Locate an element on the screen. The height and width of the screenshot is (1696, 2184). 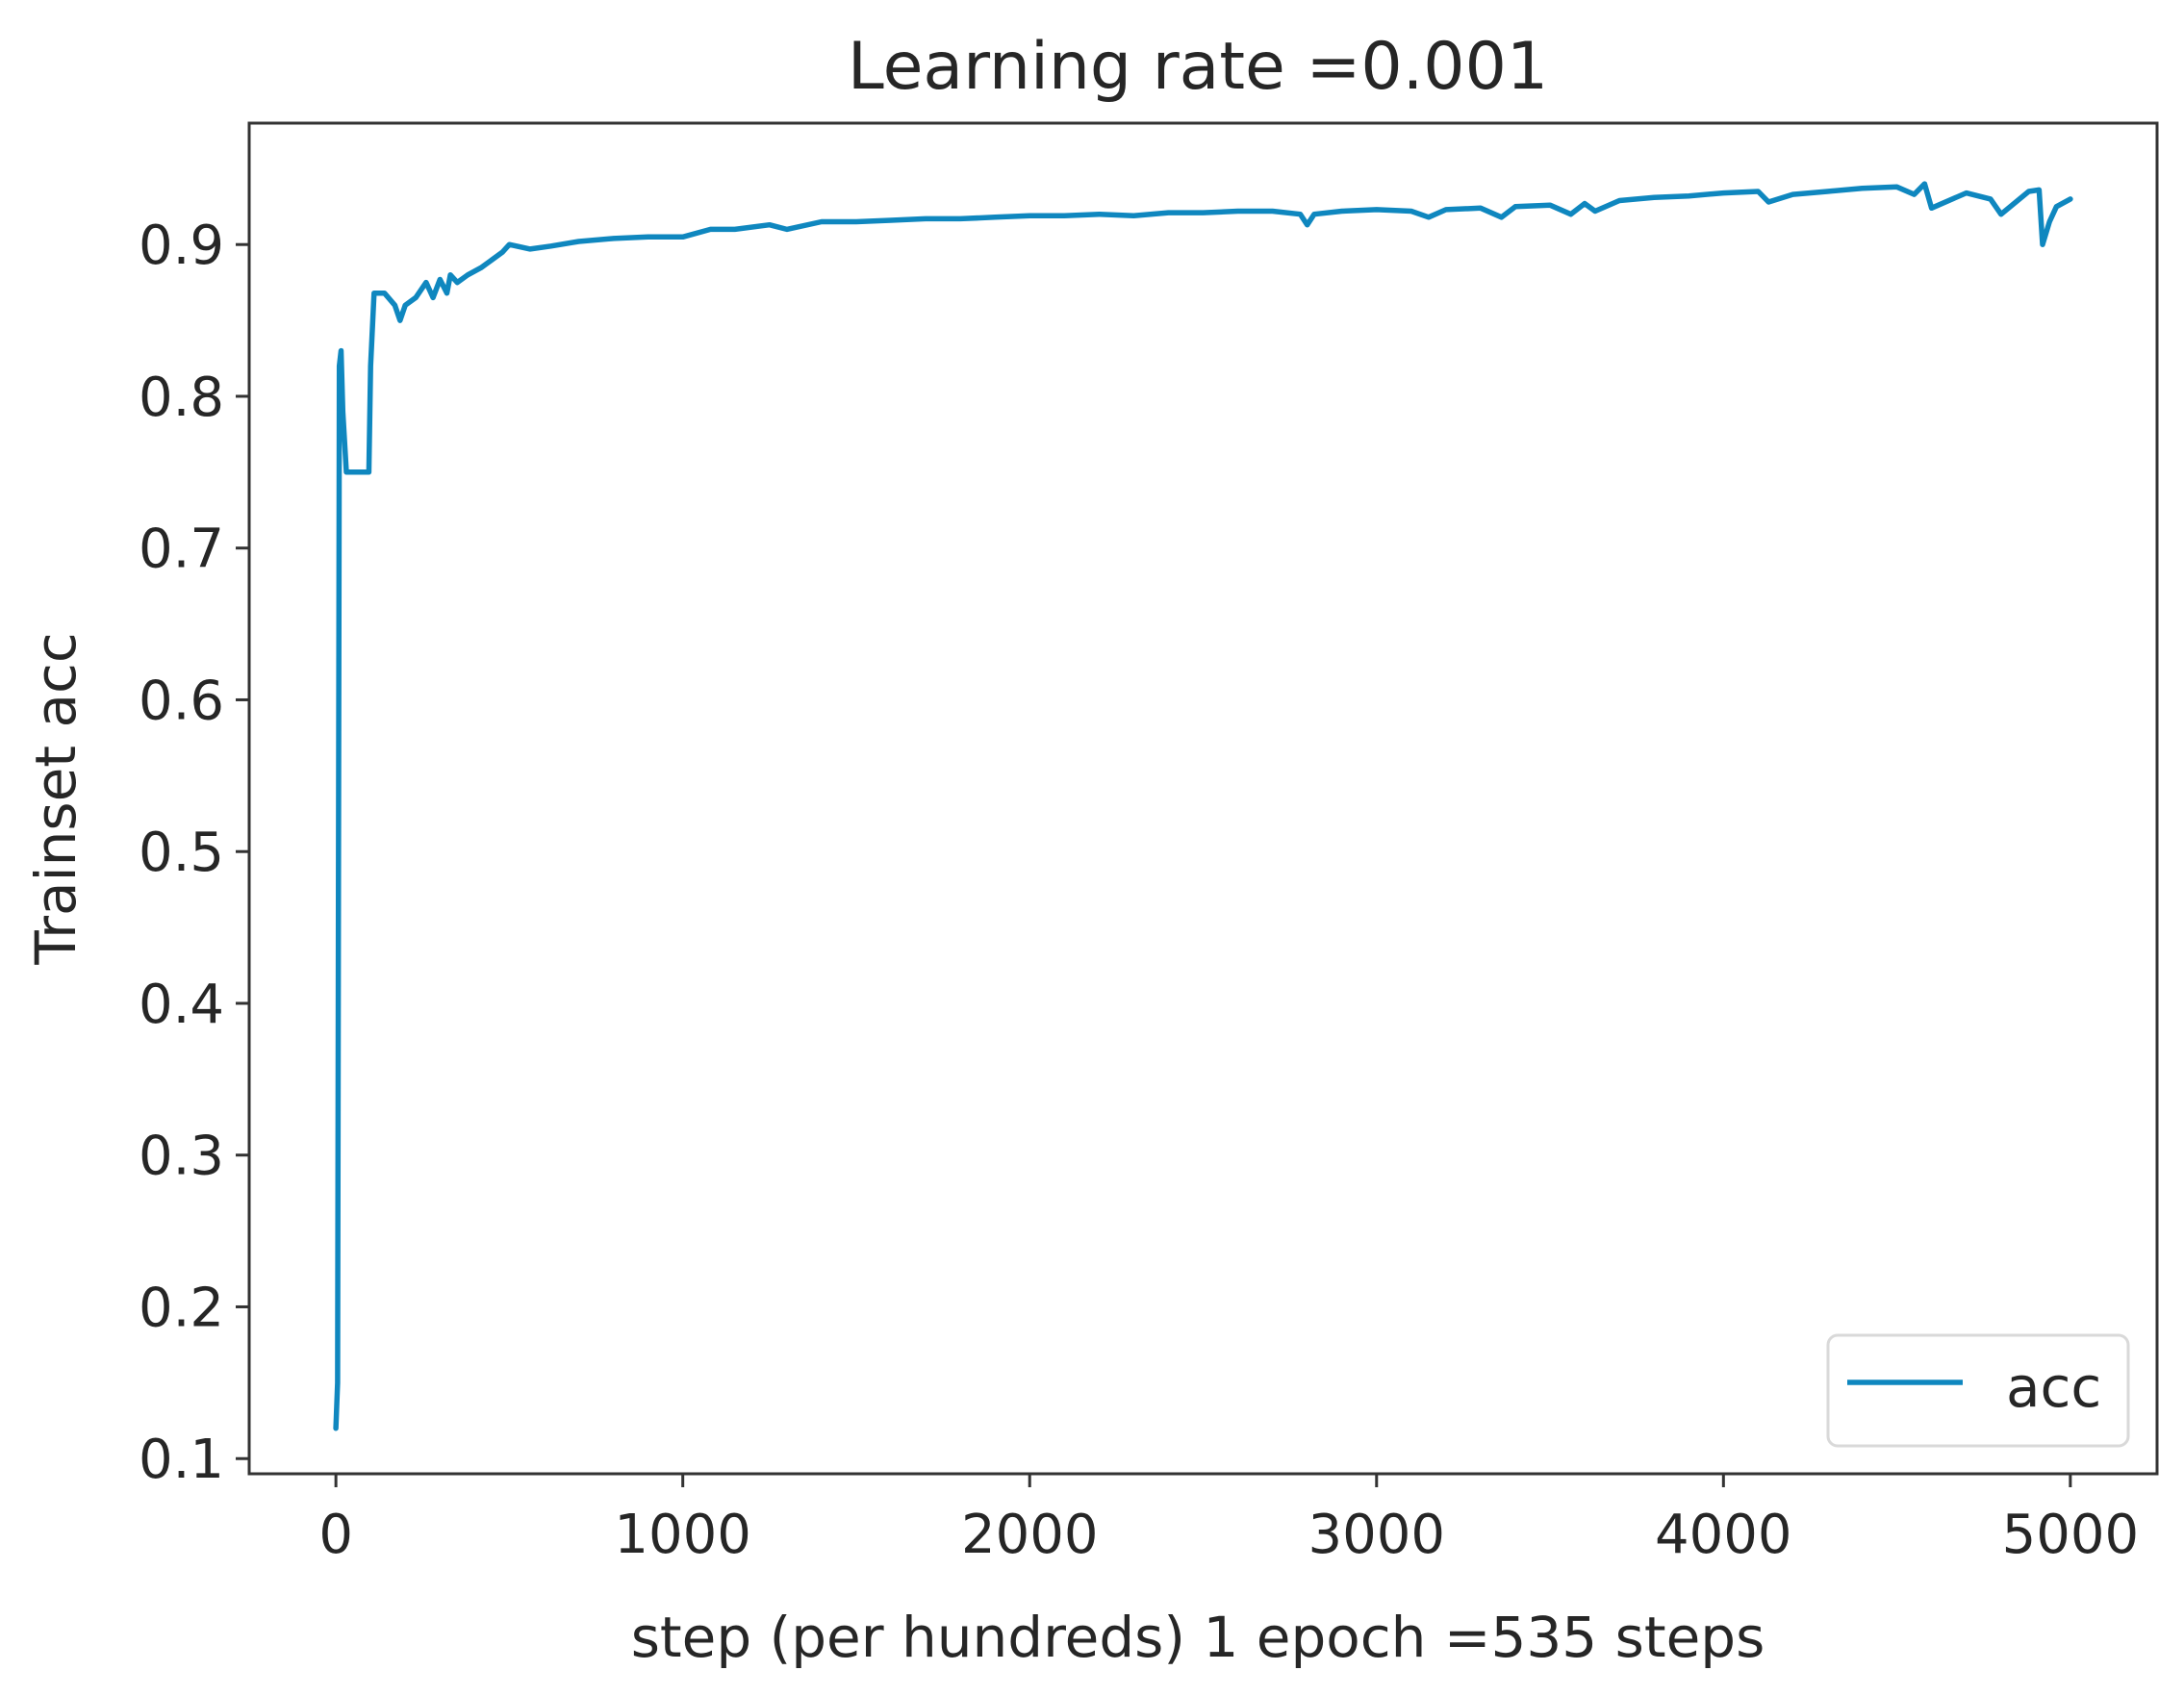
y-tick-label: 0.3 is located at coordinates (182, 1157).